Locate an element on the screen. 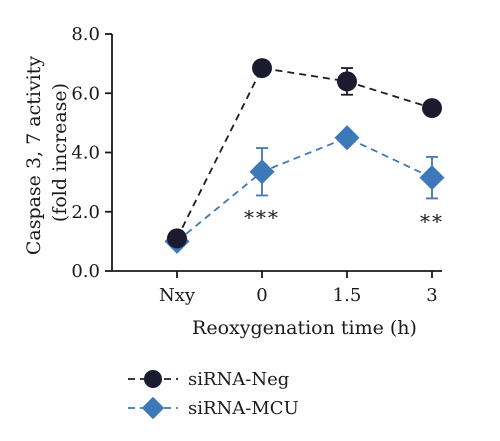 Image resolution: width=500 pixels, height=441 pixels. y-ticks: 0.0 2.0 4.0 6.0 8.0 is located at coordinates (91, 153).